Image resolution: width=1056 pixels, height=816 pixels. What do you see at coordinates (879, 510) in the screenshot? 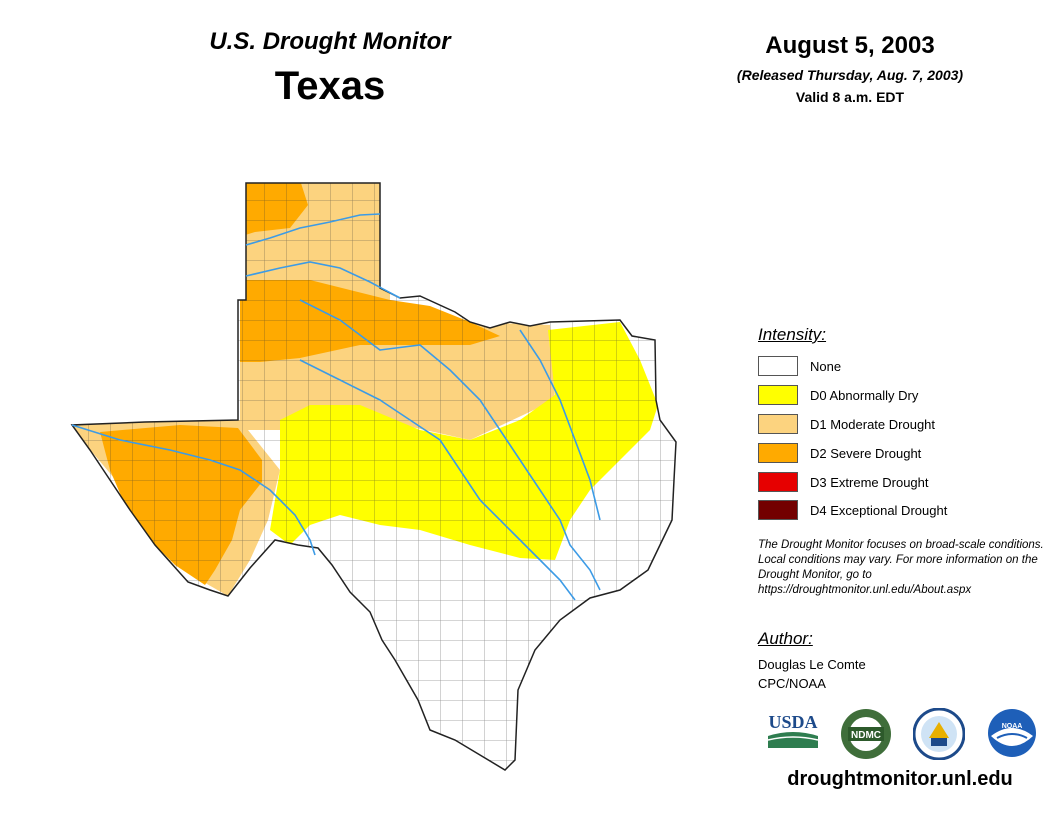
I see `legend-label: D4 Exceptional Drought` at bounding box center [879, 510].